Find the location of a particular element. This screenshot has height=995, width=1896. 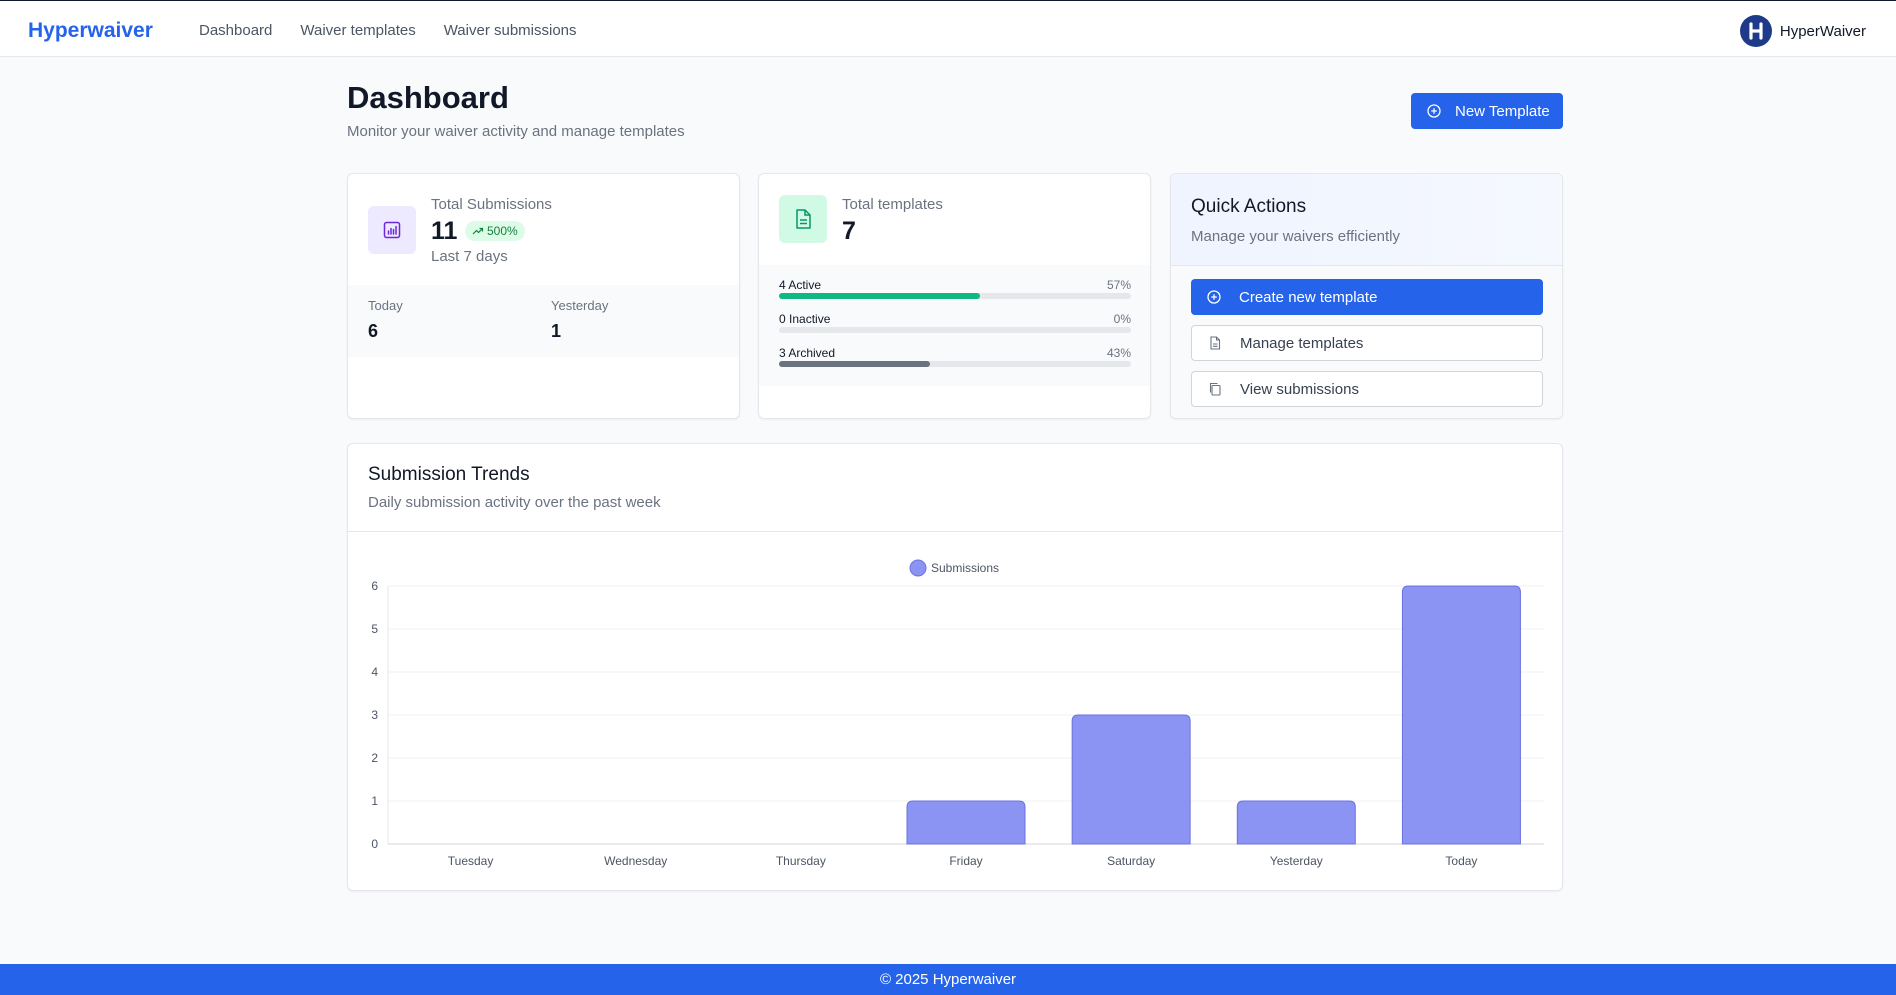

x-tick-label: Yesterday is located at coordinates (1296, 861).